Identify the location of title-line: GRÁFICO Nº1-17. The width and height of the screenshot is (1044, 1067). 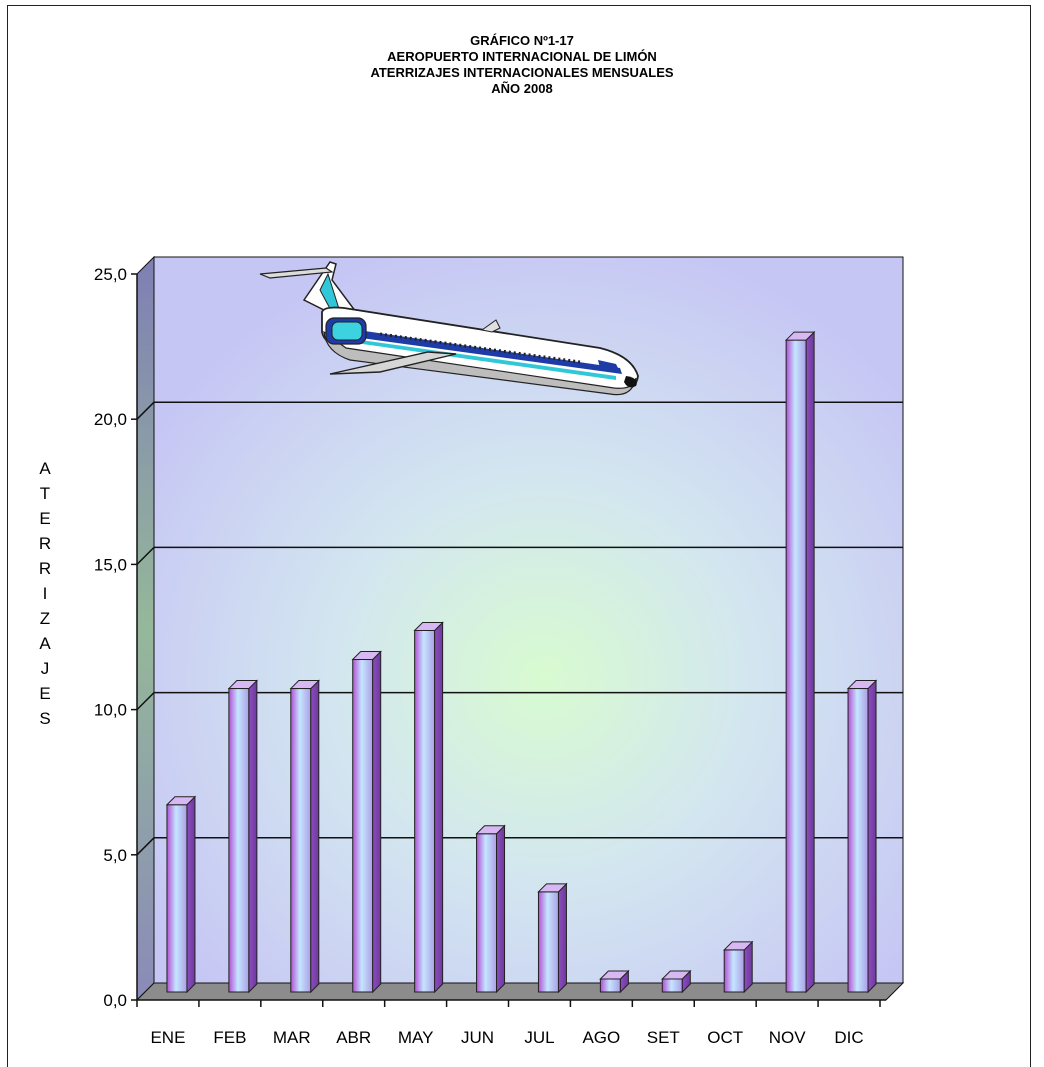
(522, 40).